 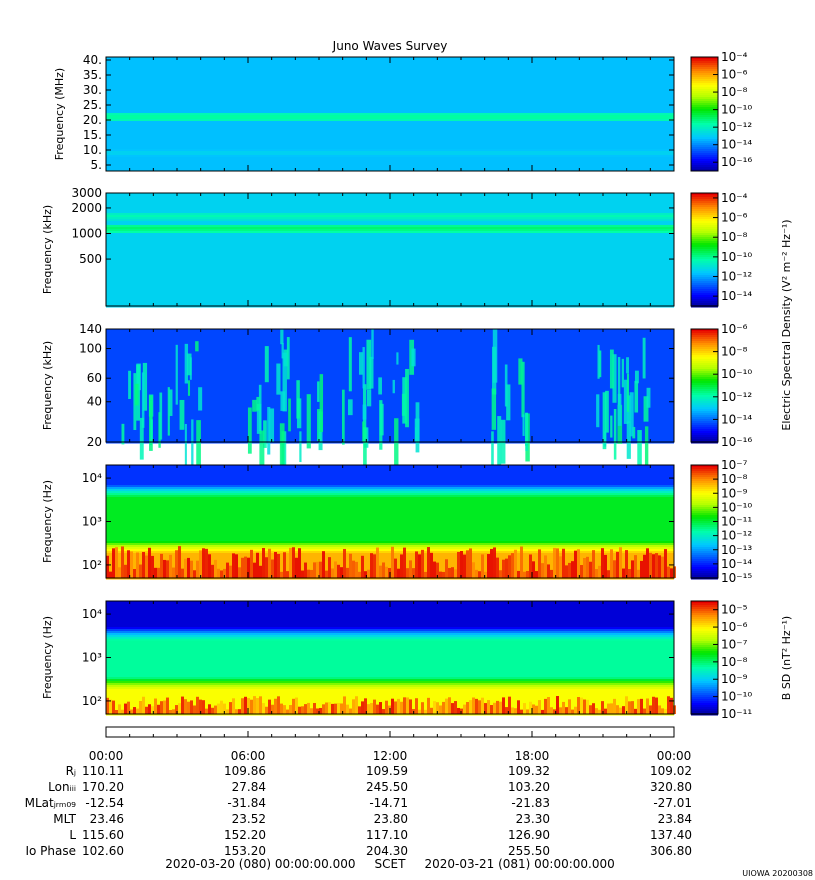 What do you see at coordinates (671, 851) in the screenshot?
I see `ephemeris-value: 306.80` at bounding box center [671, 851].